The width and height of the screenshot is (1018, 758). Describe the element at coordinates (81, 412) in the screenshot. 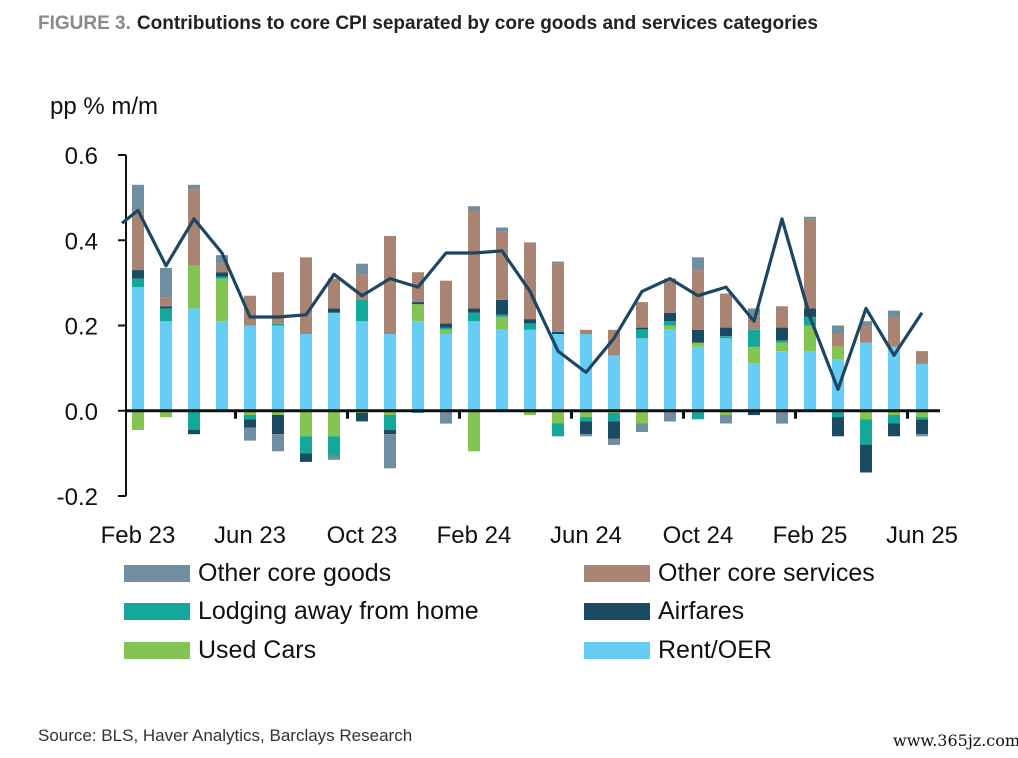

I see `y-tick-label: 0.0` at that location.